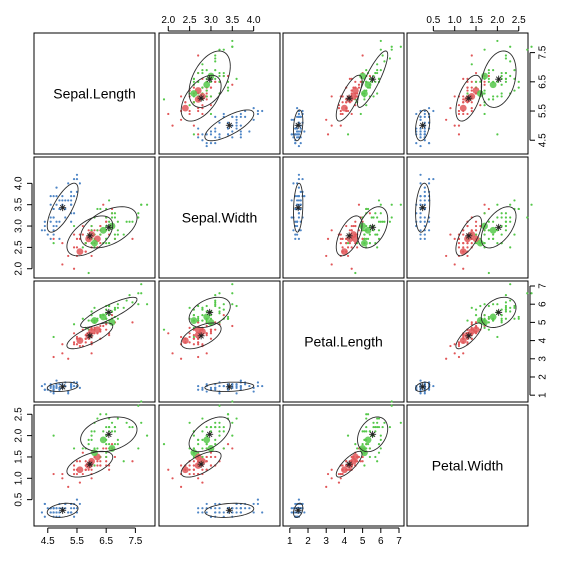  Describe the element at coordinates (232, 20) in the screenshot. I see `tick-label: 3.5` at that location.